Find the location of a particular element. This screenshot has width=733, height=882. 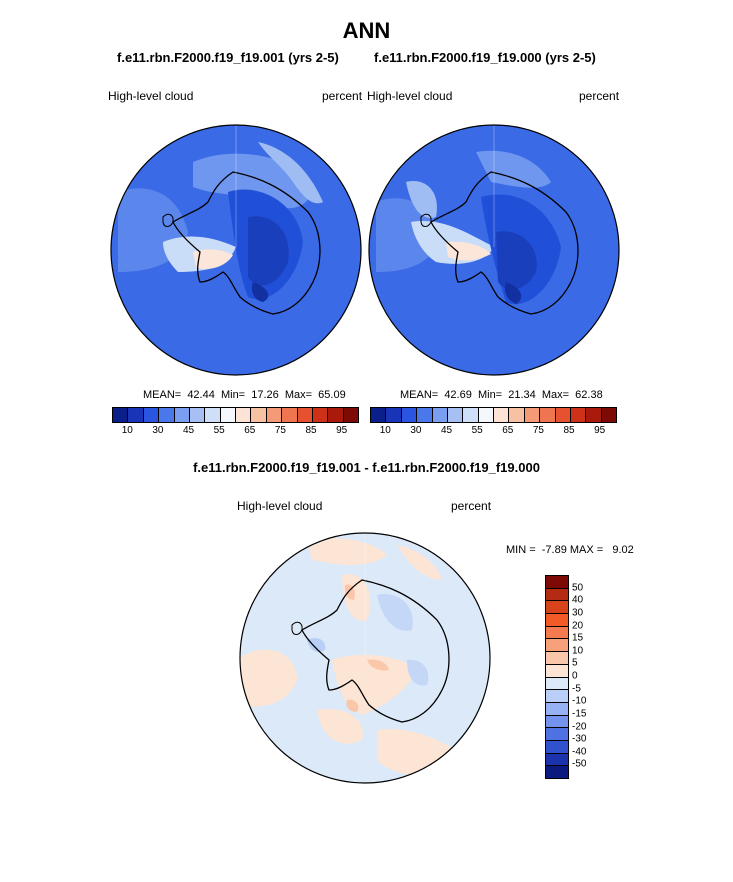

diff-colorbar-tick-label: -10 is located at coordinates (579, 701).